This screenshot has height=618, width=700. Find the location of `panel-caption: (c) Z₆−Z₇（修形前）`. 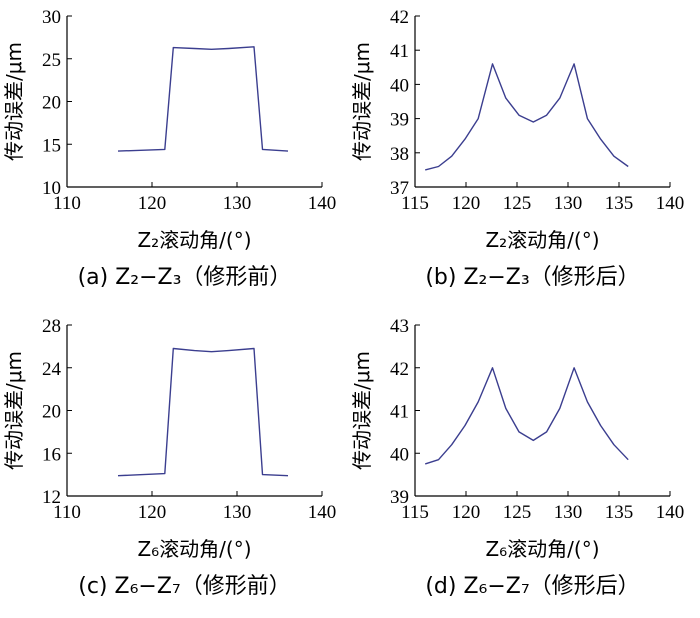

panel-caption: (c) Z₆−Z₇（修形前） is located at coordinates (184, 586).